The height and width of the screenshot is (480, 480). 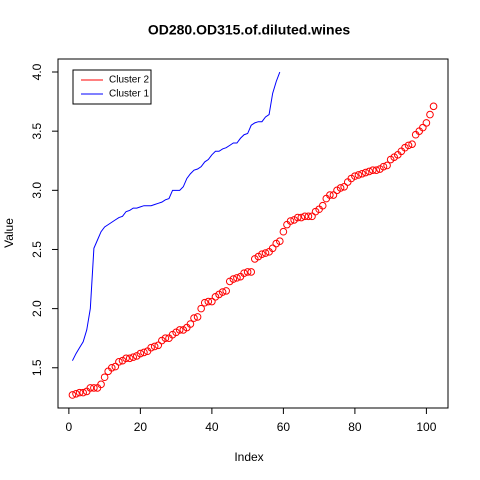 I want to click on y-tick-label: 3.0, so click(x=37, y=190).